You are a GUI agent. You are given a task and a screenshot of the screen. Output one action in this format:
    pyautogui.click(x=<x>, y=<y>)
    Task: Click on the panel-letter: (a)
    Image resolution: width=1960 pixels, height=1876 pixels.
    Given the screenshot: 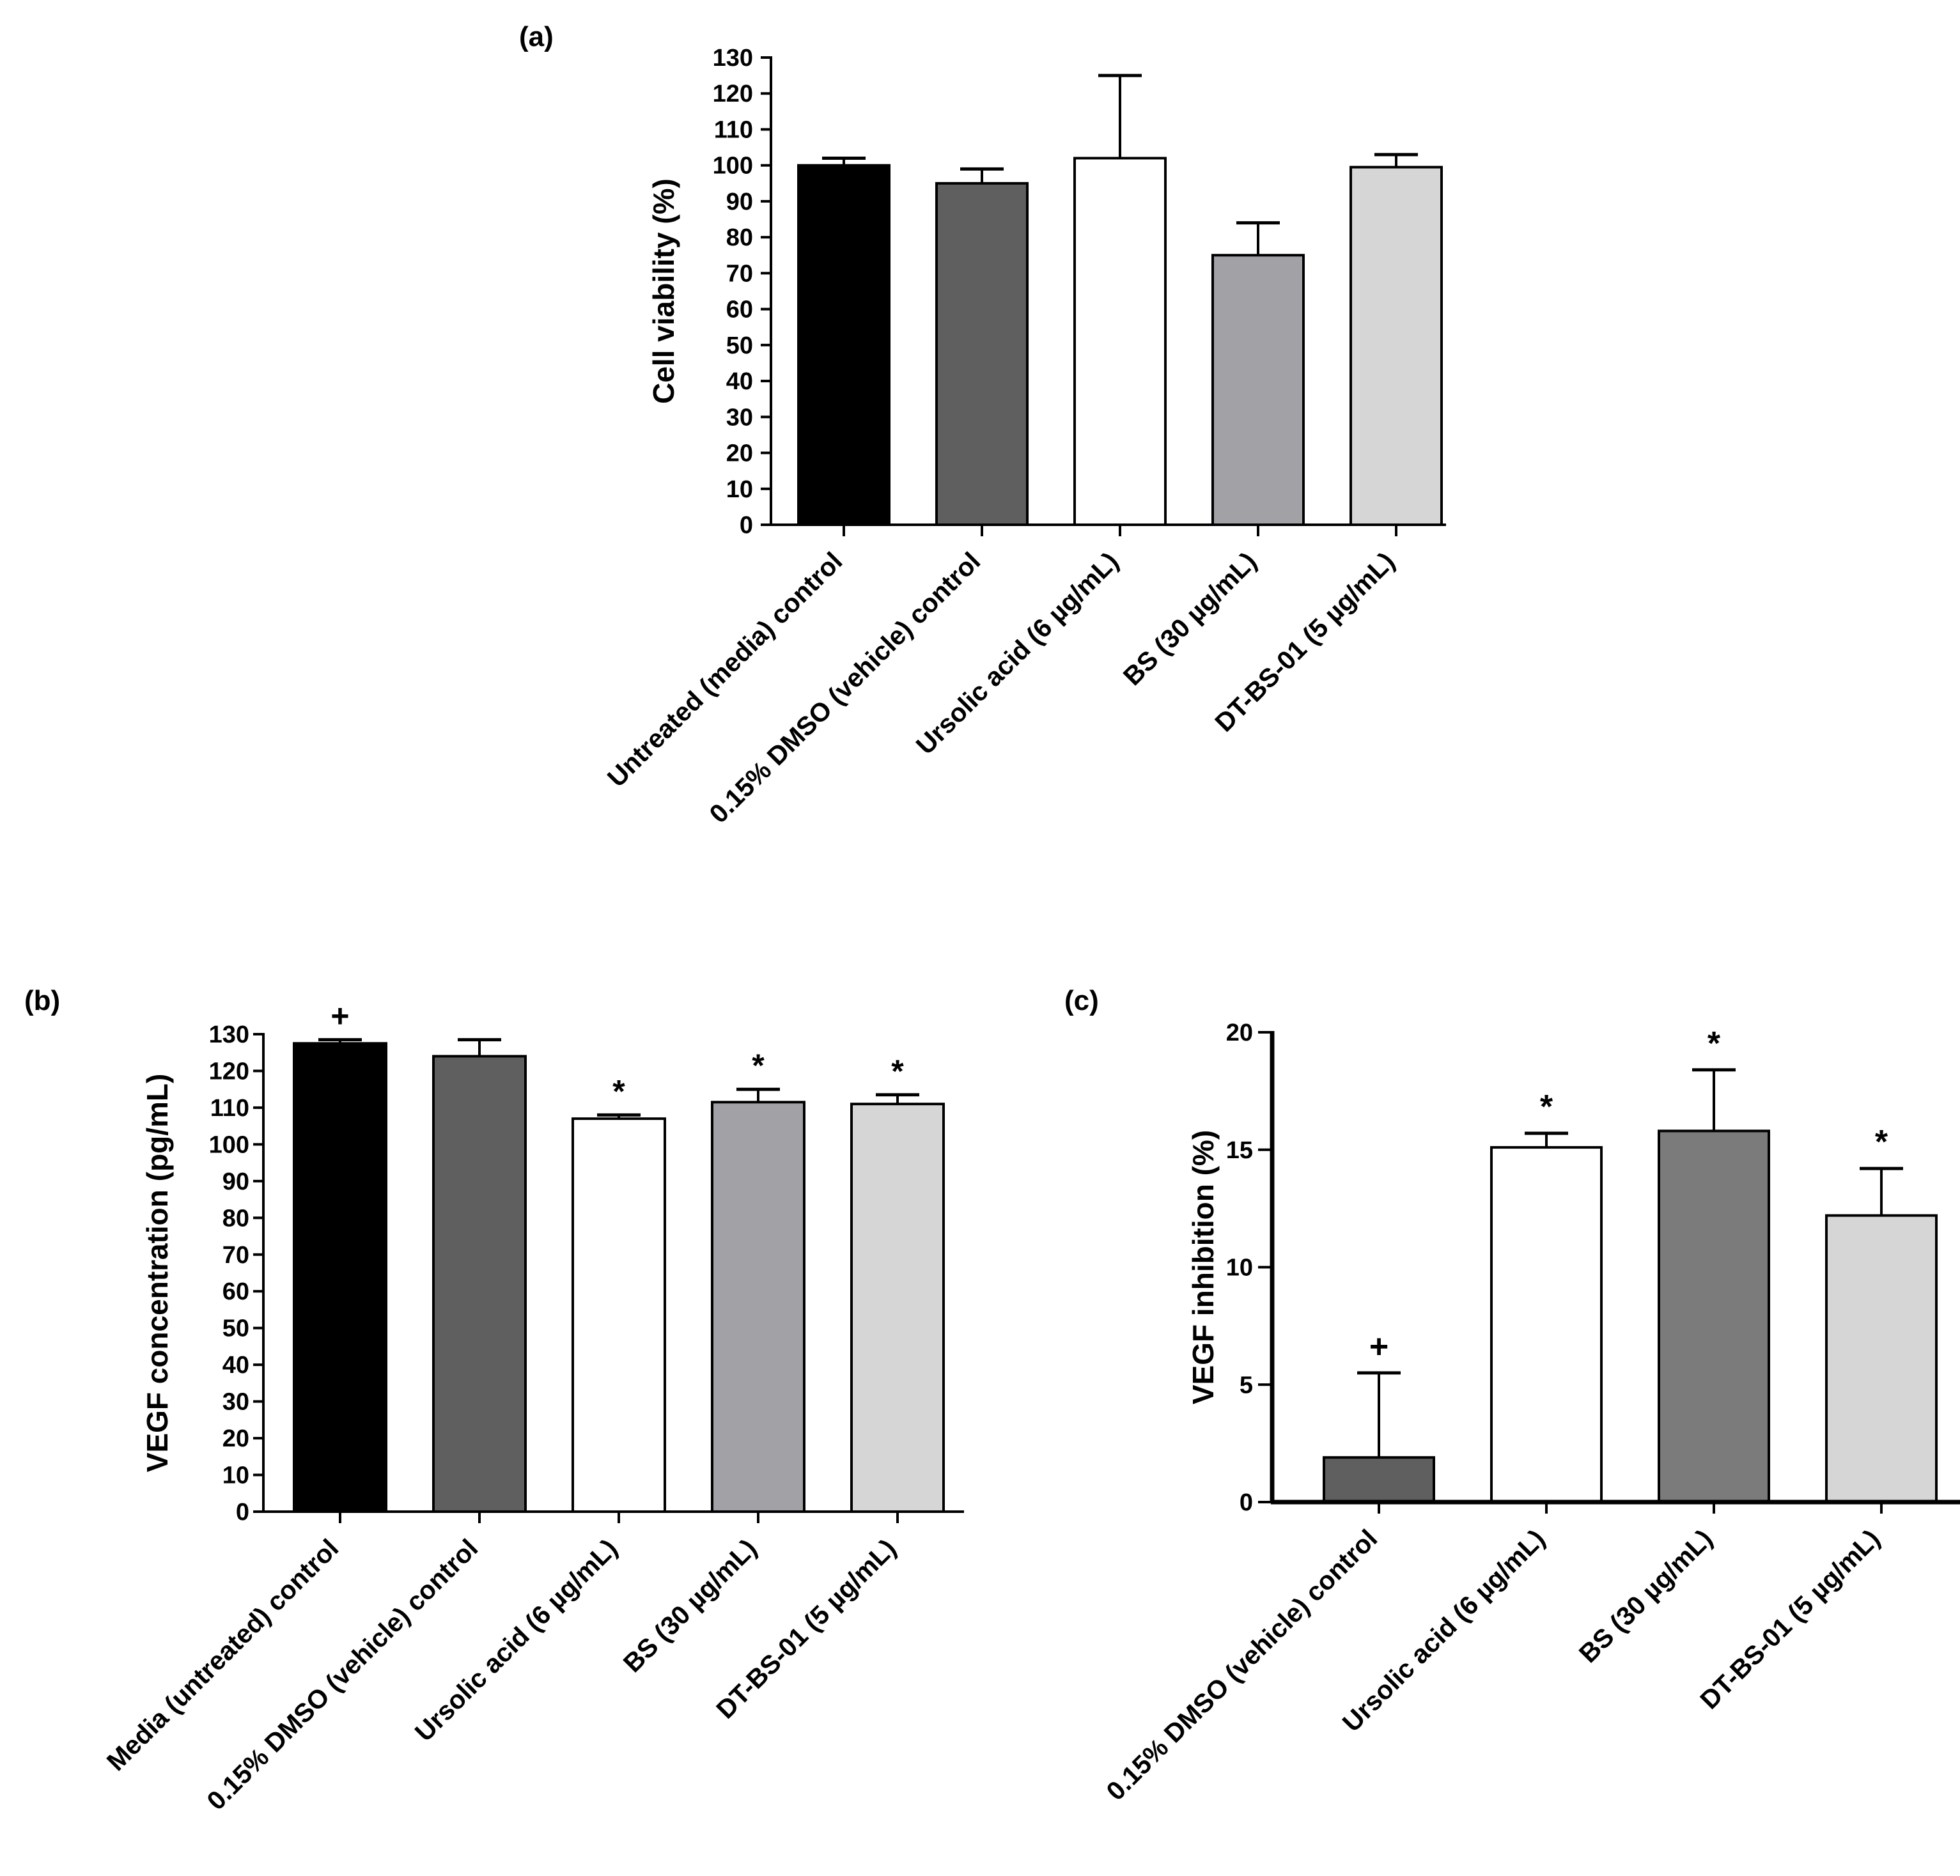 What is the action you would take?
    pyautogui.click(x=536, y=37)
    